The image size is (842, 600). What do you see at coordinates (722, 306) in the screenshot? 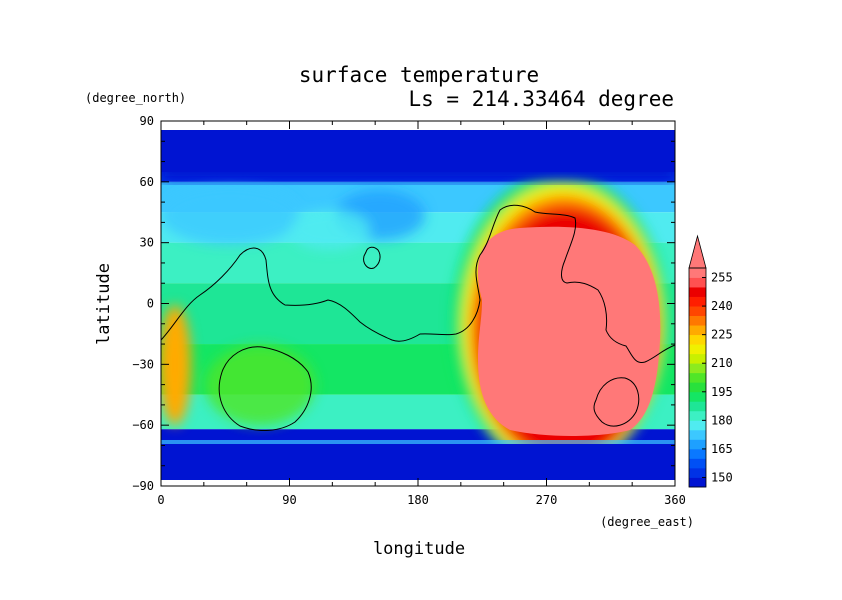
I see `colorbar-label-240: 240` at bounding box center [722, 306].